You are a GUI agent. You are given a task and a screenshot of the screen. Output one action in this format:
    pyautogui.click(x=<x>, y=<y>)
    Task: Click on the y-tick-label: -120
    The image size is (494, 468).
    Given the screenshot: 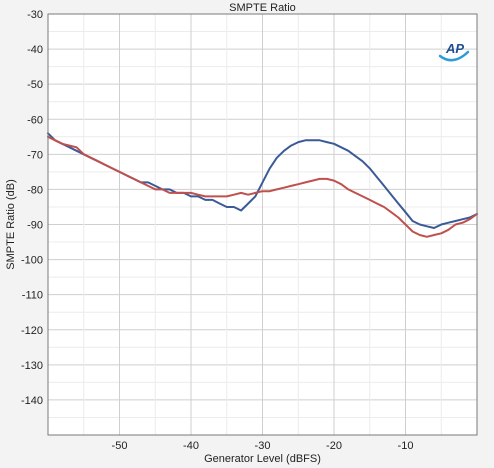 What is the action you would take?
    pyautogui.click(x=32, y=331)
    